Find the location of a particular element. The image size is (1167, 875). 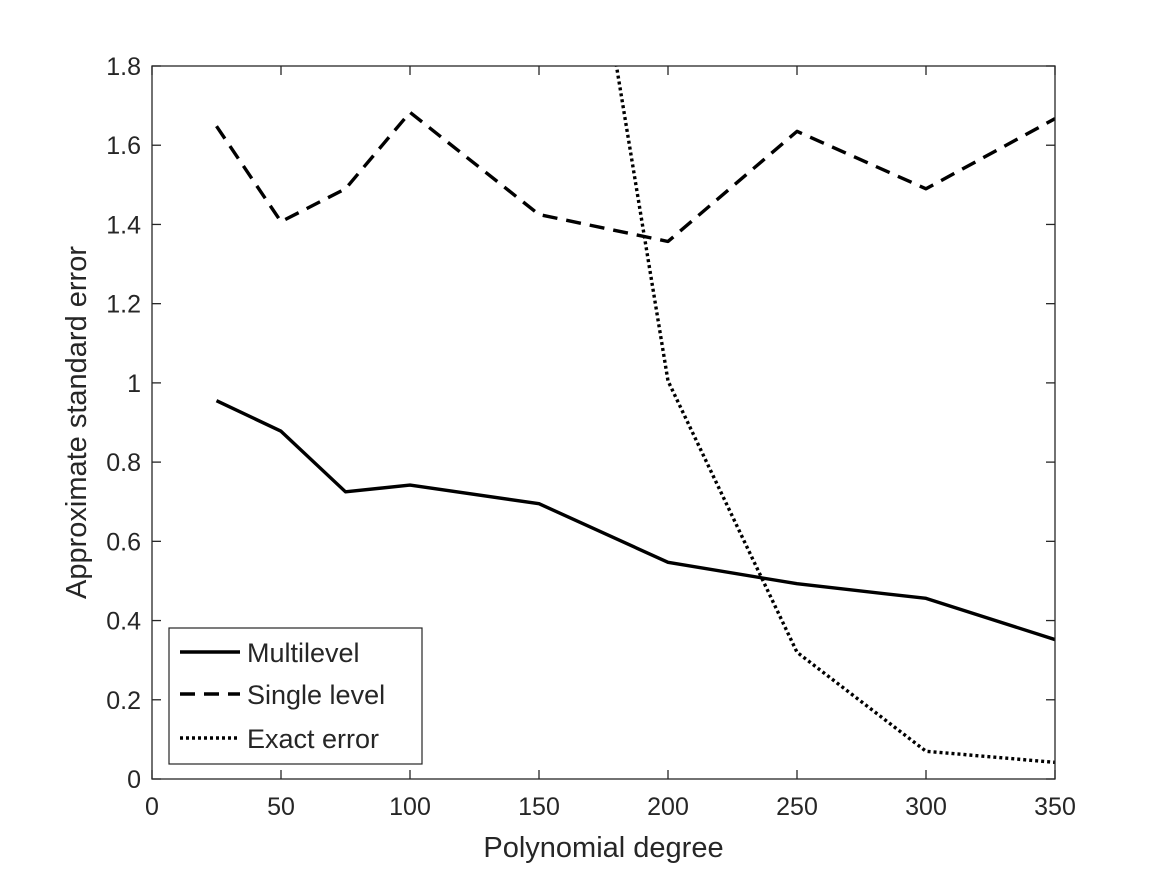

legend: Multilevel Single level Exact error is located at coordinates (295, 696).